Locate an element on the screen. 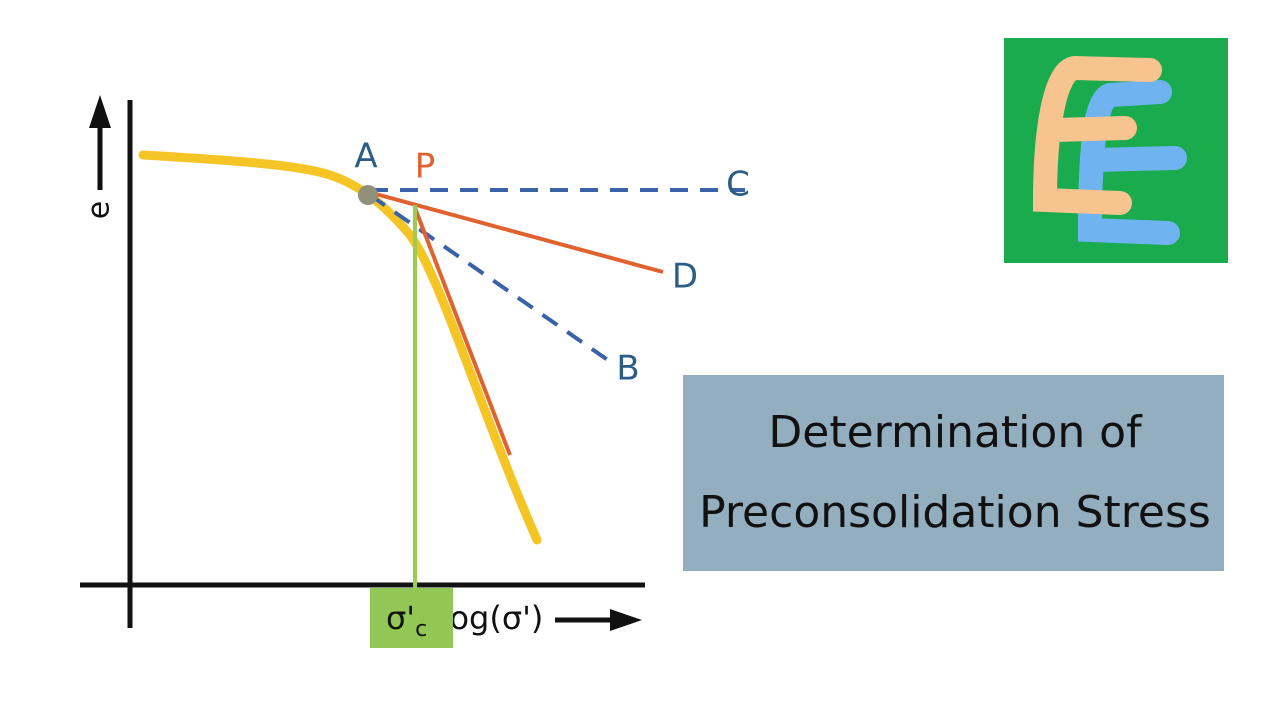 Image resolution: width=1280 pixels, height=720 pixels. tangent-line is located at coordinates (492, 280).